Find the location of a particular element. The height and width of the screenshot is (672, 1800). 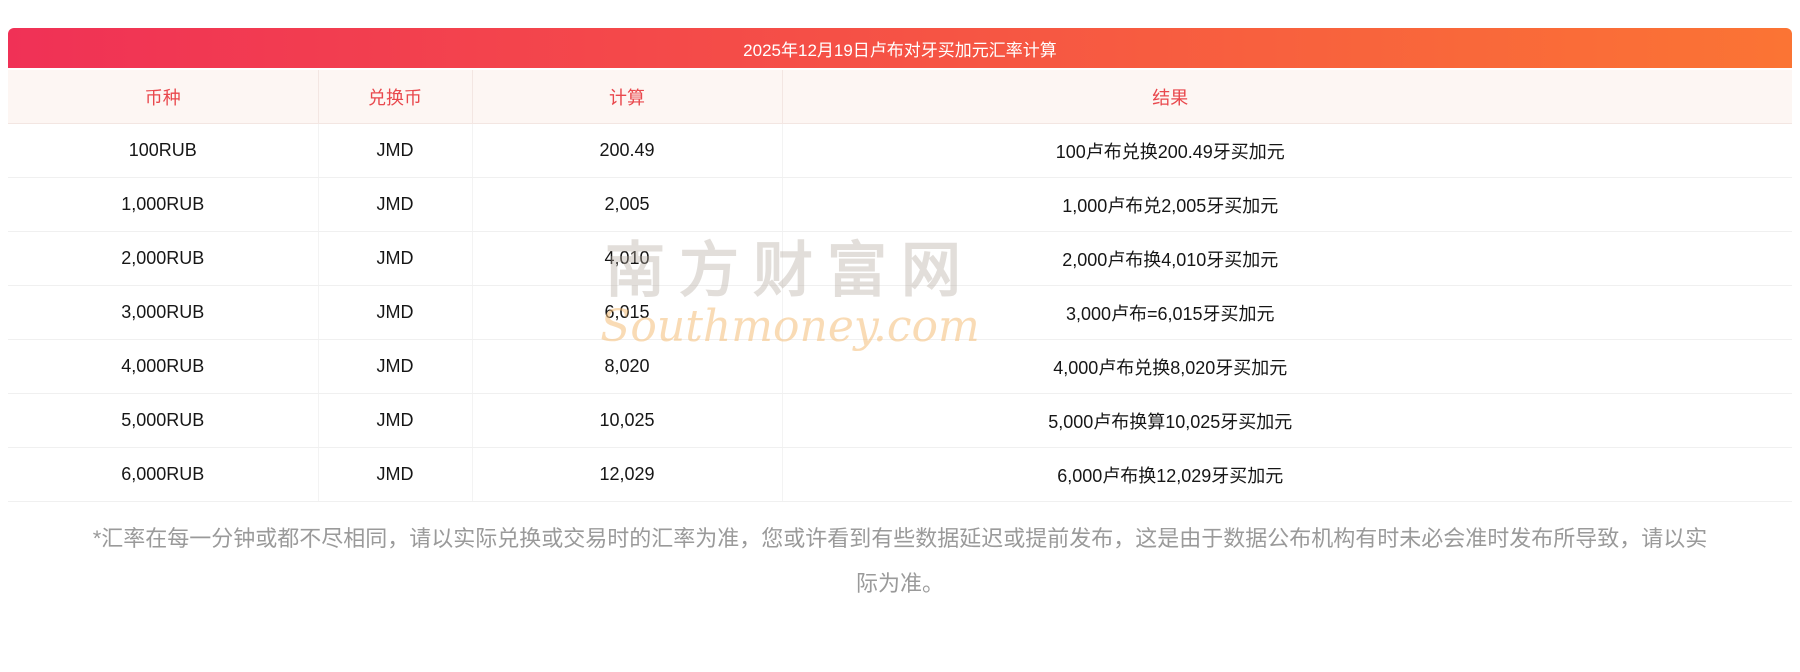

table-row: 1,000RUB JMD 2,005 1,000卢布兑2,005牙买加元 is located at coordinates (900, 204).